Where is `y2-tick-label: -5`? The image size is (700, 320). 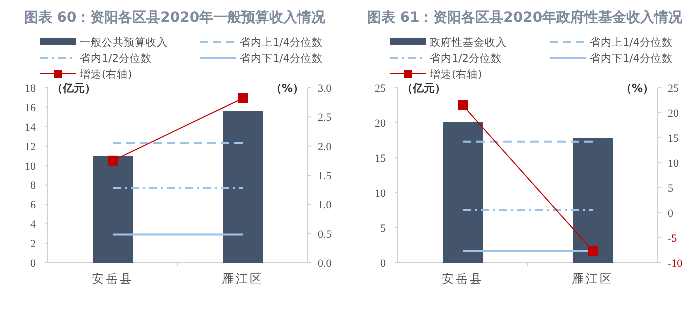 y2-tick-label: -5 is located at coordinates (673, 239).